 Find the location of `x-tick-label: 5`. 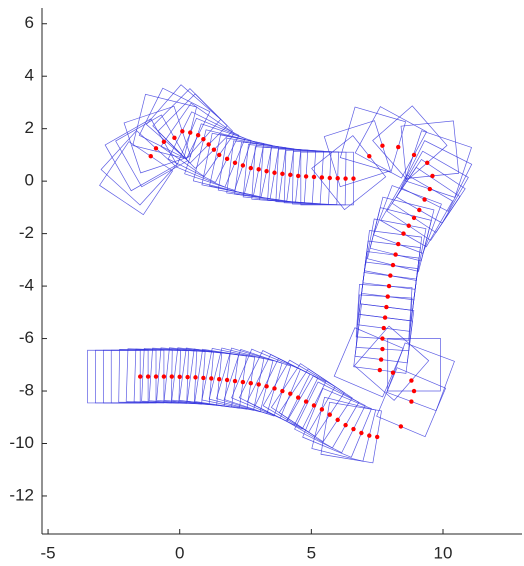

x-tick-label: 5 is located at coordinates (311, 552).